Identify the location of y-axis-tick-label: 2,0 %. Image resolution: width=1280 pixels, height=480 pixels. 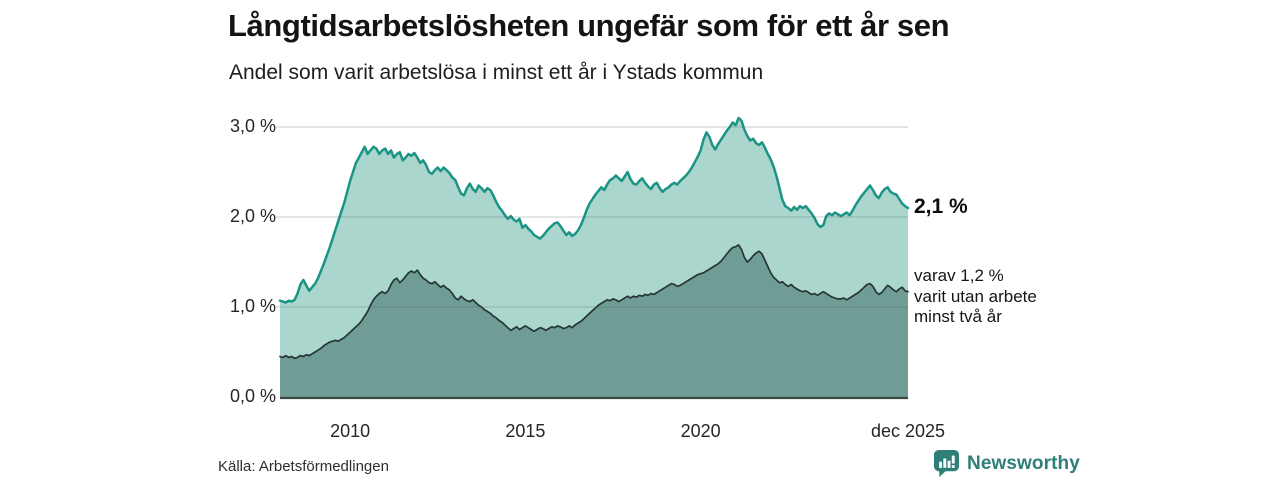
(252, 216).